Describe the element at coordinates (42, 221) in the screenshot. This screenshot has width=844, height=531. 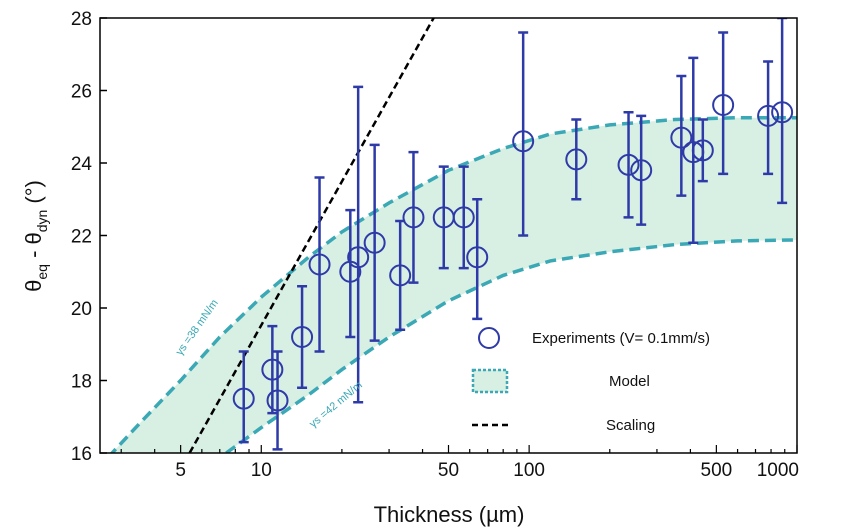
I see `y-title-sub-dyn: dyn` at that location.